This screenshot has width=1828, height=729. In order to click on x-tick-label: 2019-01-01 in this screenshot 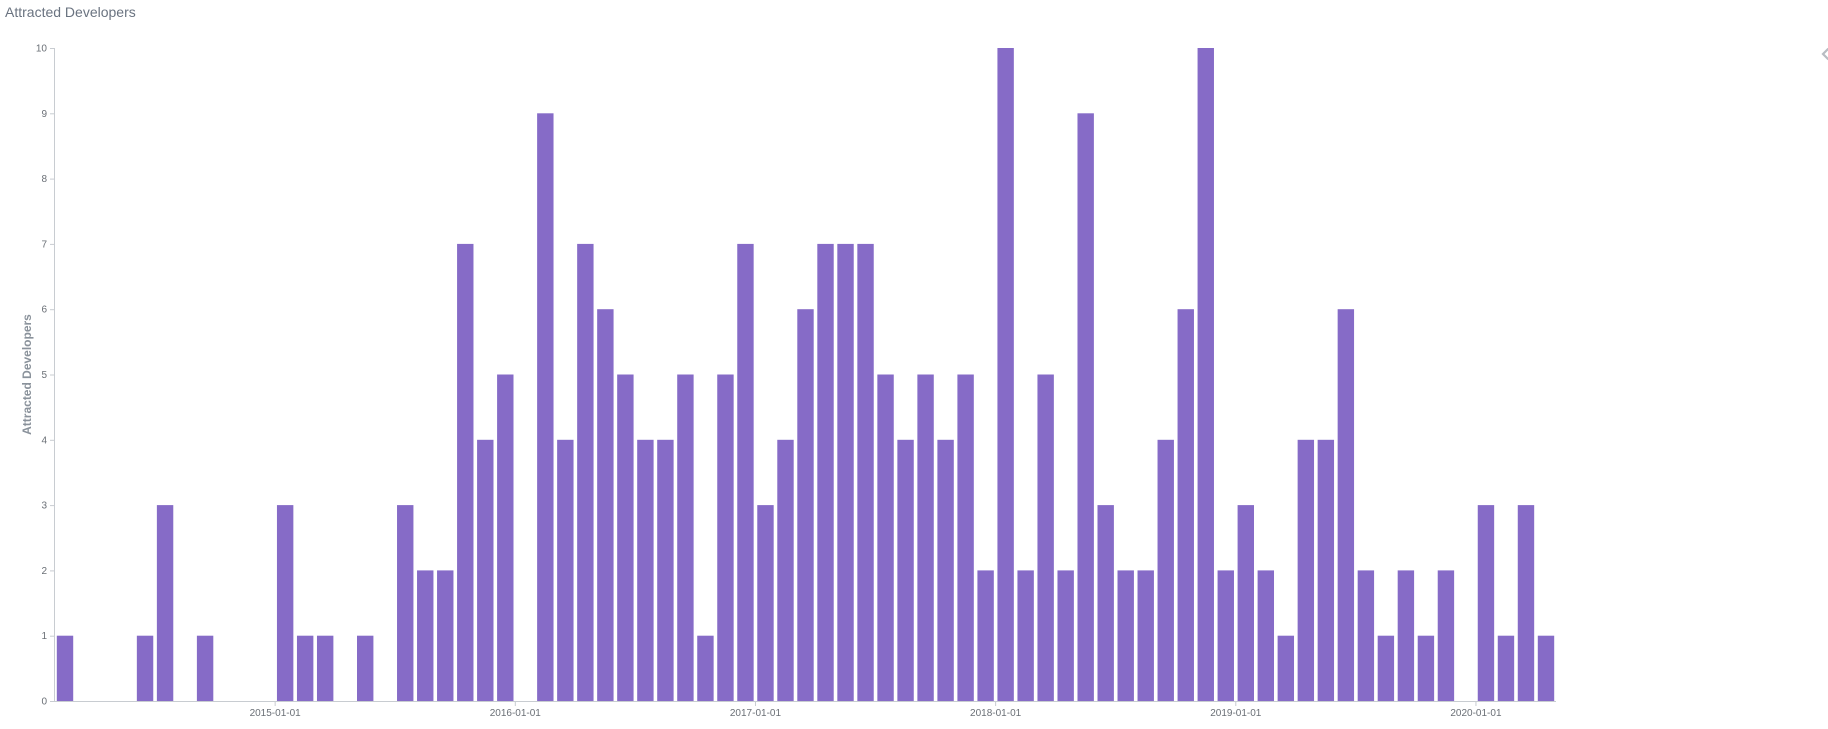, I will do `click(1236, 713)`.